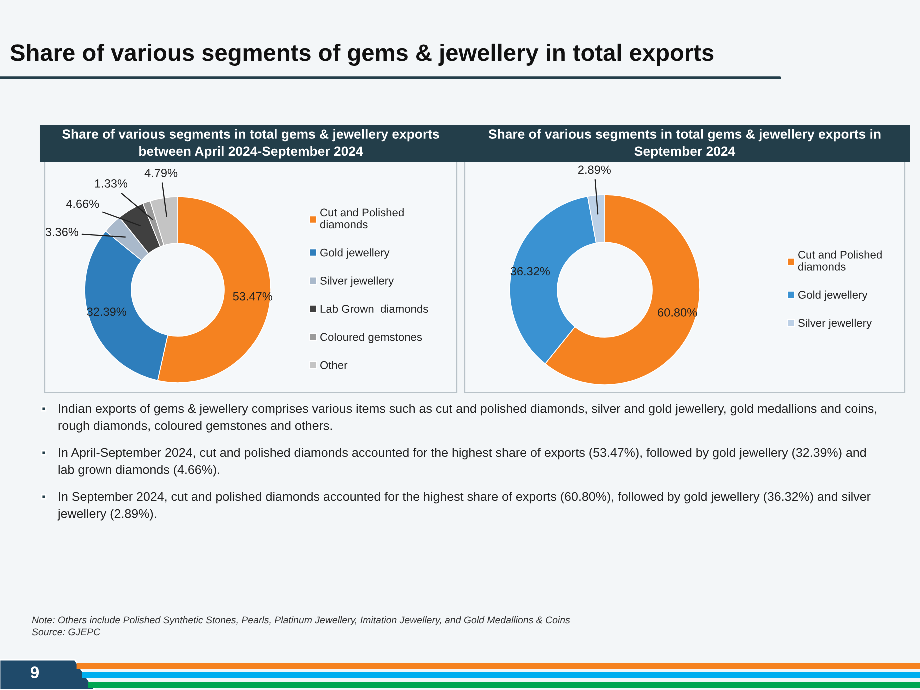  What do you see at coordinates (374, 309) in the screenshot?
I see `legend-label: Lab Grown diamonds` at bounding box center [374, 309].